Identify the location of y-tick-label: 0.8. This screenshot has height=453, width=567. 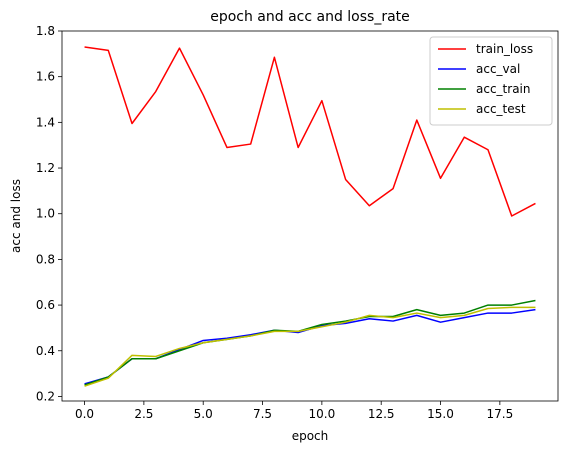
(45, 259).